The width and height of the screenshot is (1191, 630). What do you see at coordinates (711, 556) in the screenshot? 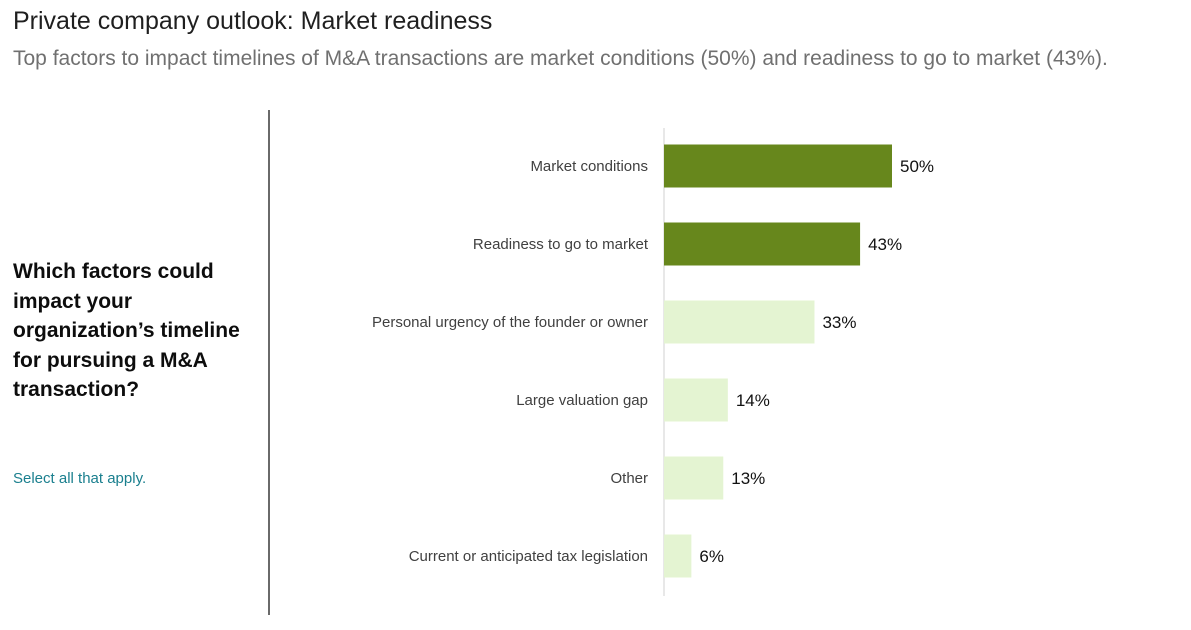
I see `value-label: 6%` at bounding box center [711, 556].